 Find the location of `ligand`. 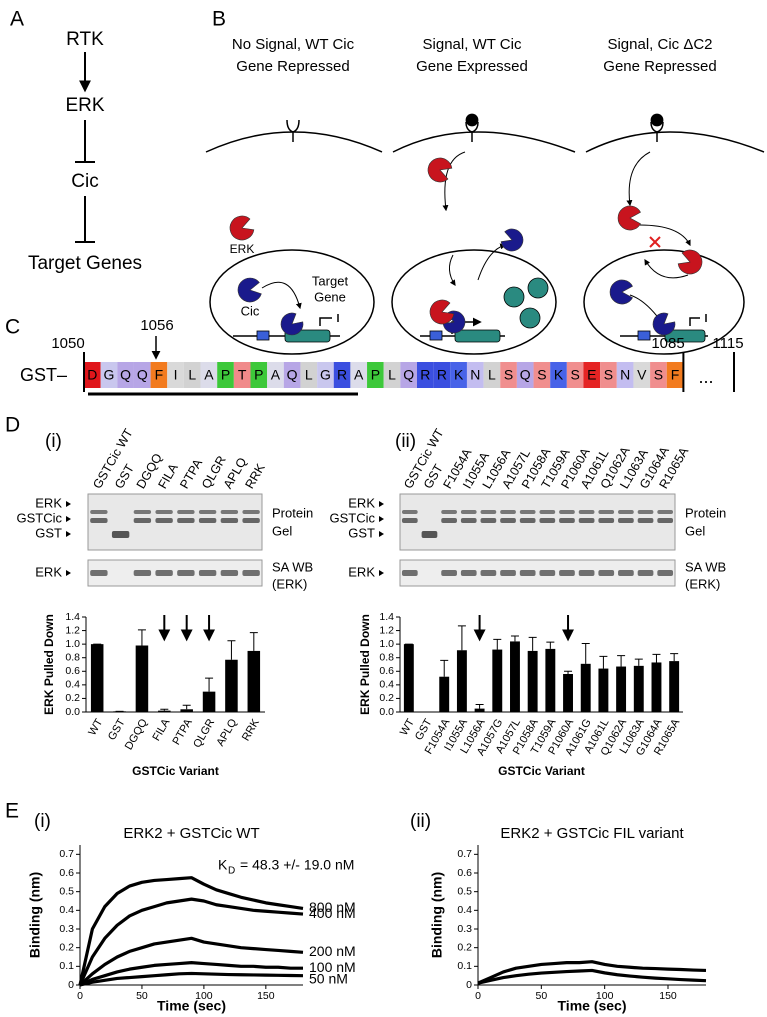

ligand is located at coordinates (657, 120).